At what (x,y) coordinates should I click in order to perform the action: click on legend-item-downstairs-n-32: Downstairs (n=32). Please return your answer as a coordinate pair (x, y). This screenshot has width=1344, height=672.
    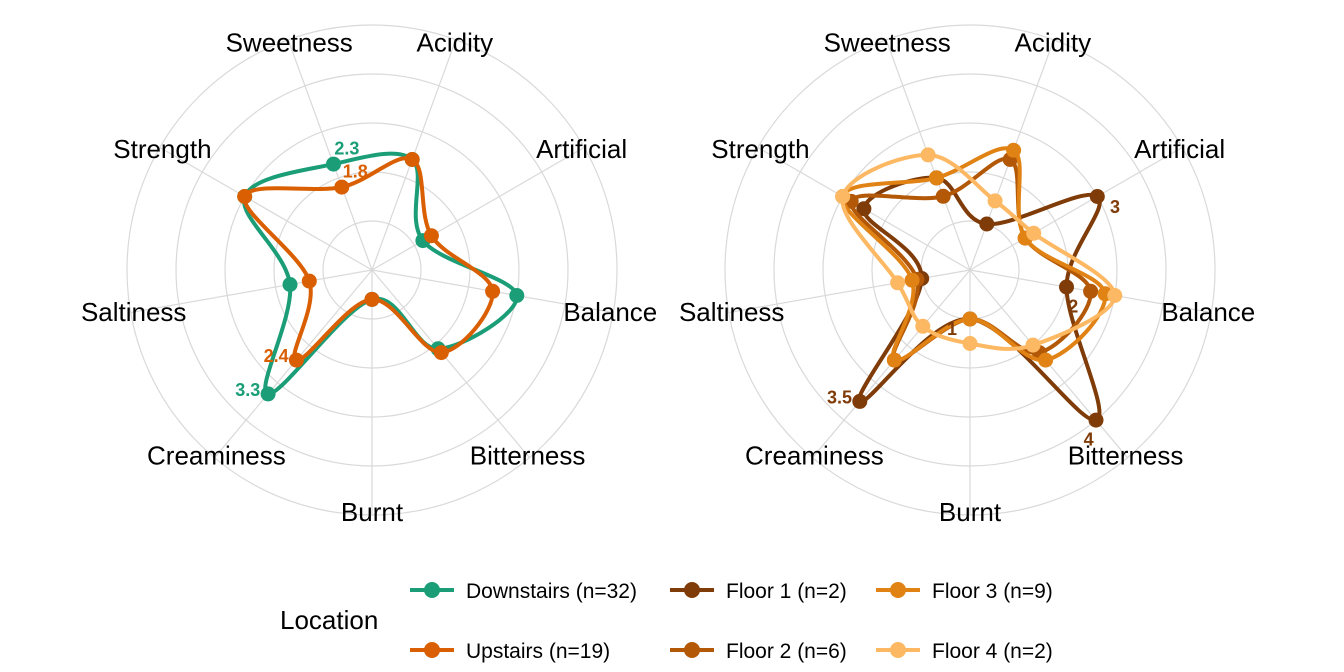
    Looking at the image, I should click on (523, 591).